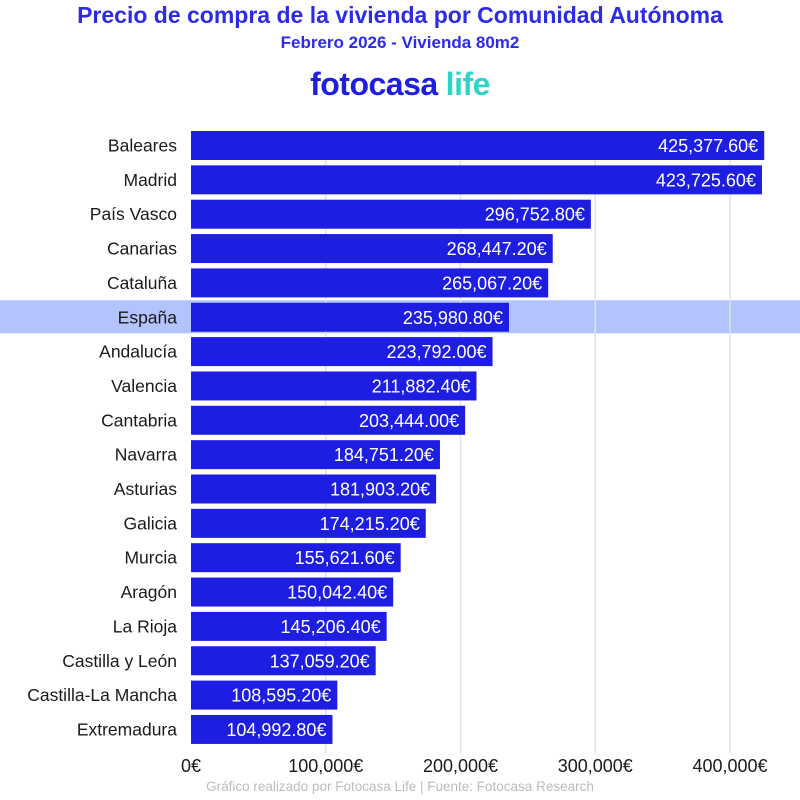 This screenshot has height=800, width=800. I want to click on category-label: Baleares, so click(142, 146).